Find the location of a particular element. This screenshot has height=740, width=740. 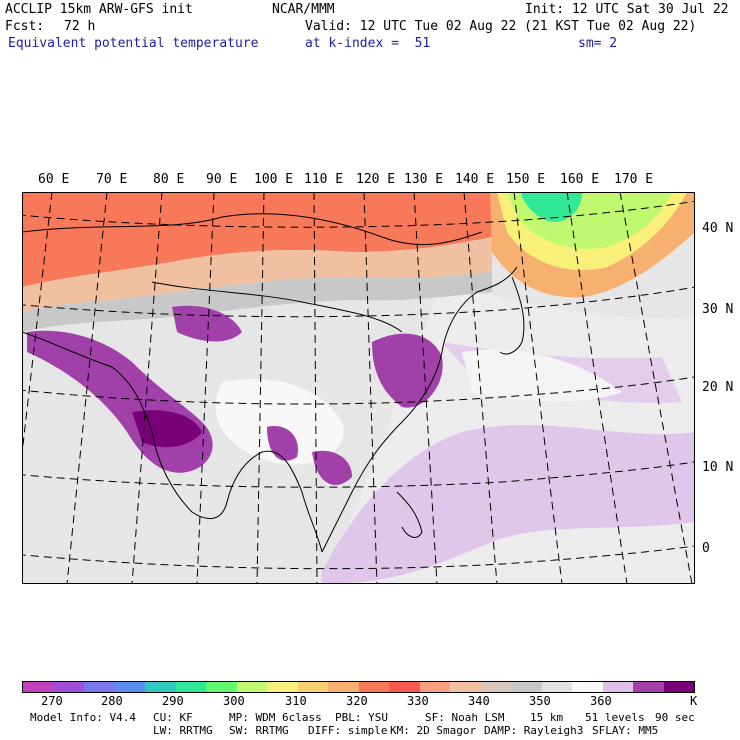

colorbar-tick: 340 is located at coordinates (479, 701).